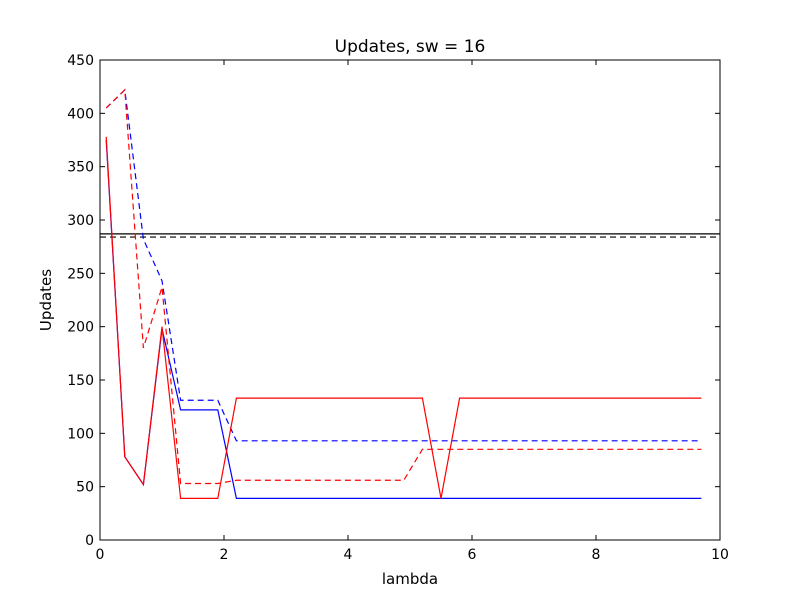 The width and height of the screenshot is (800, 600). What do you see at coordinates (720, 555) in the screenshot?
I see `x-tick-label: 10` at bounding box center [720, 555].